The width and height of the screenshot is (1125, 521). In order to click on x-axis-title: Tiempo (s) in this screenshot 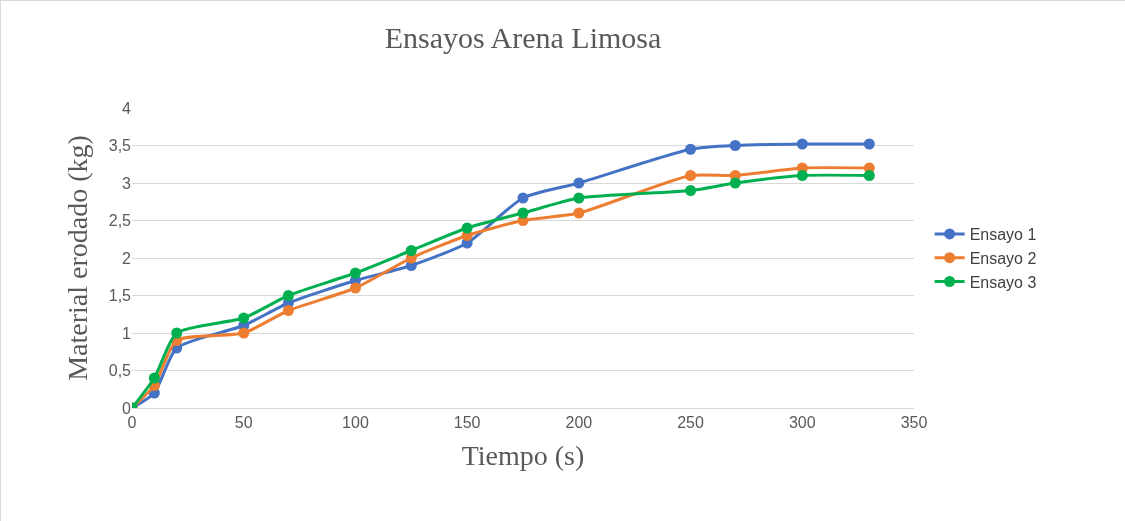, I will do `click(523, 456)`.